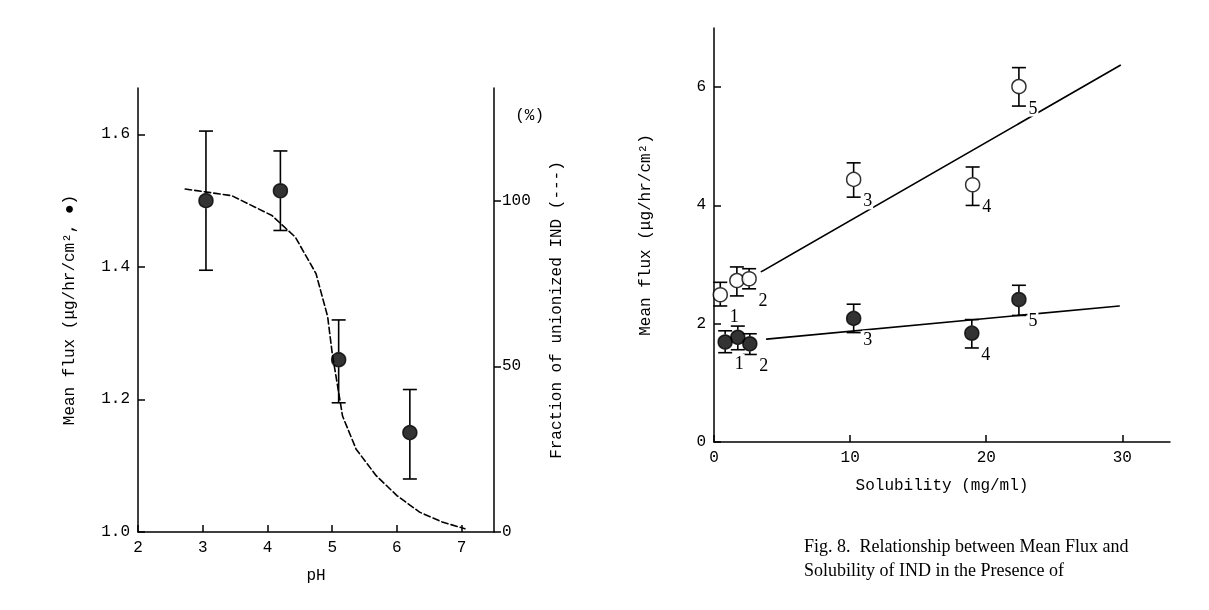 The image size is (1209, 610). I want to click on x-axis-title: Solubility (mg/ml), so click(942, 486).